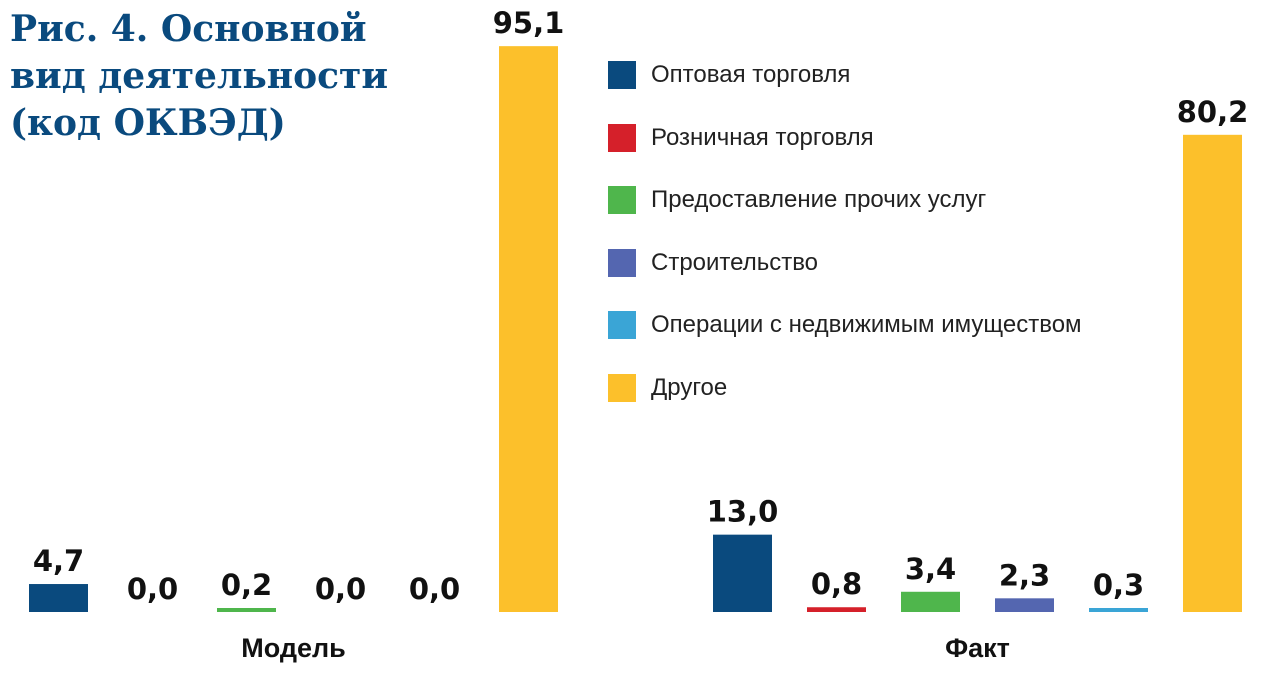  What do you see at coordinates (1213, 112) in the screenshot?
I see `data-label: 80,2` at bounding box center [1213, 112].